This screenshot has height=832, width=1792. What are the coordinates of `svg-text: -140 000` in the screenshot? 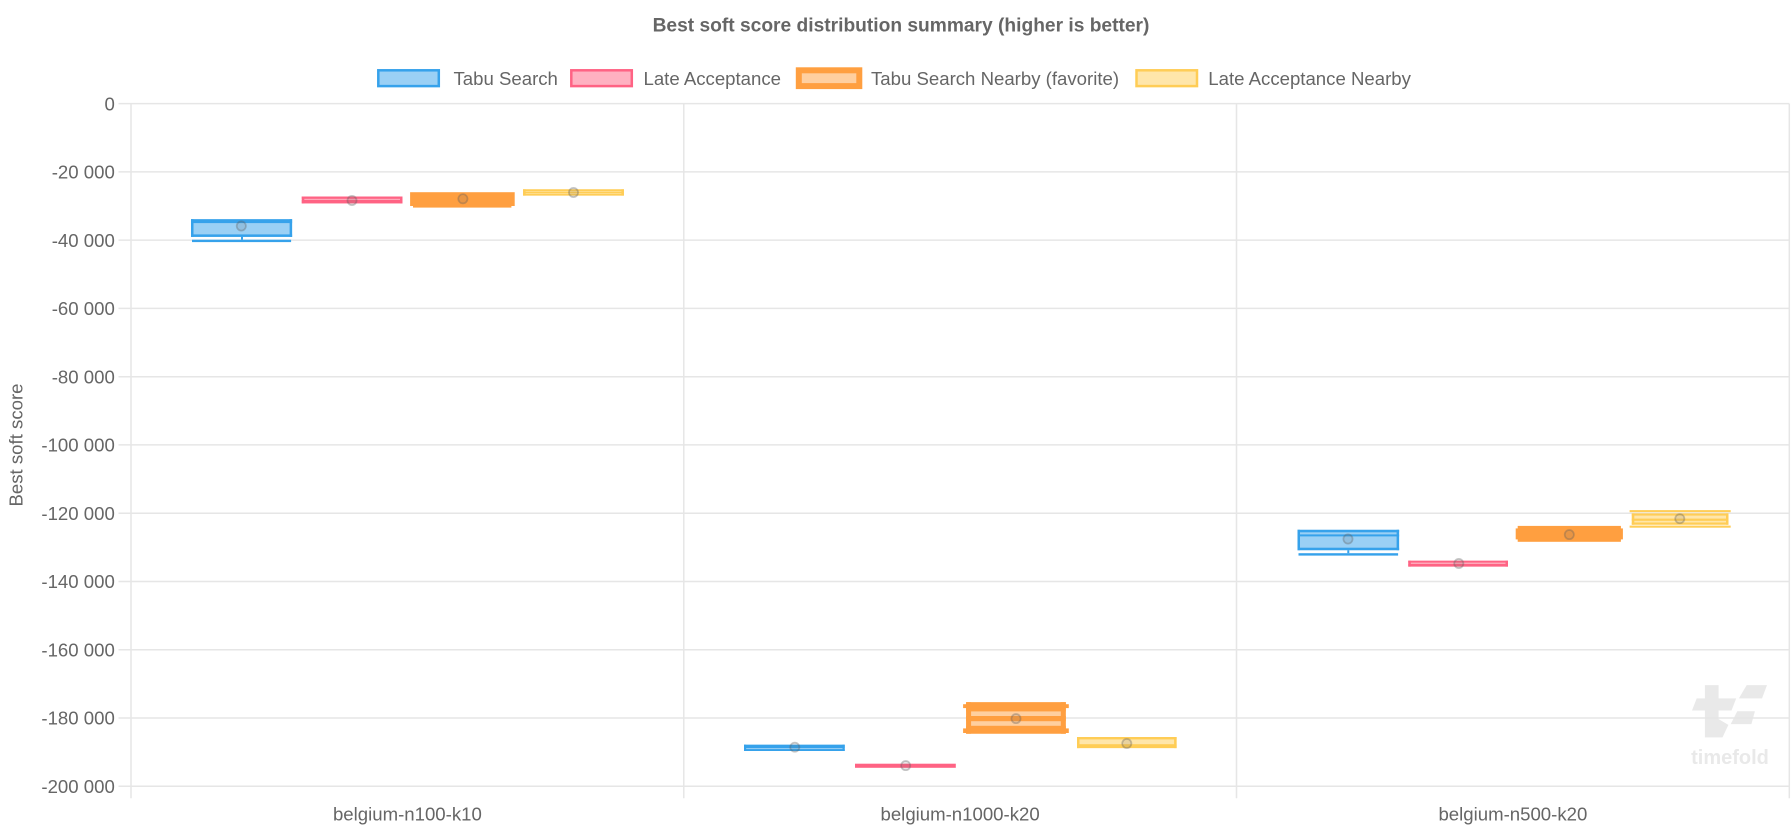 It's located at (77, 581).